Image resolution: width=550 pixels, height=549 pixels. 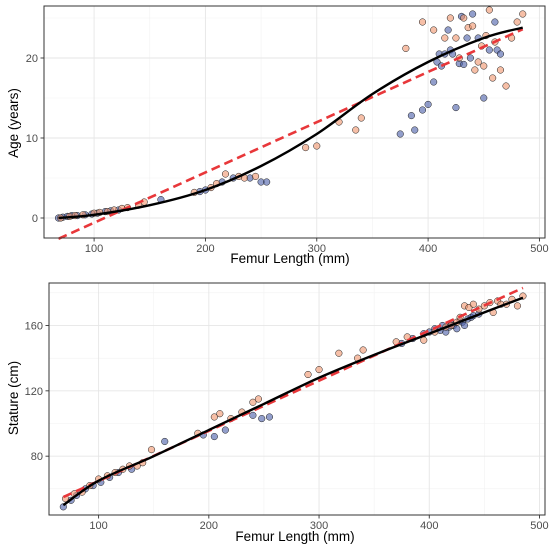 I want to click on stature-panel-x-axis-title: Femur Length (mm), so click(x=294, y=536).